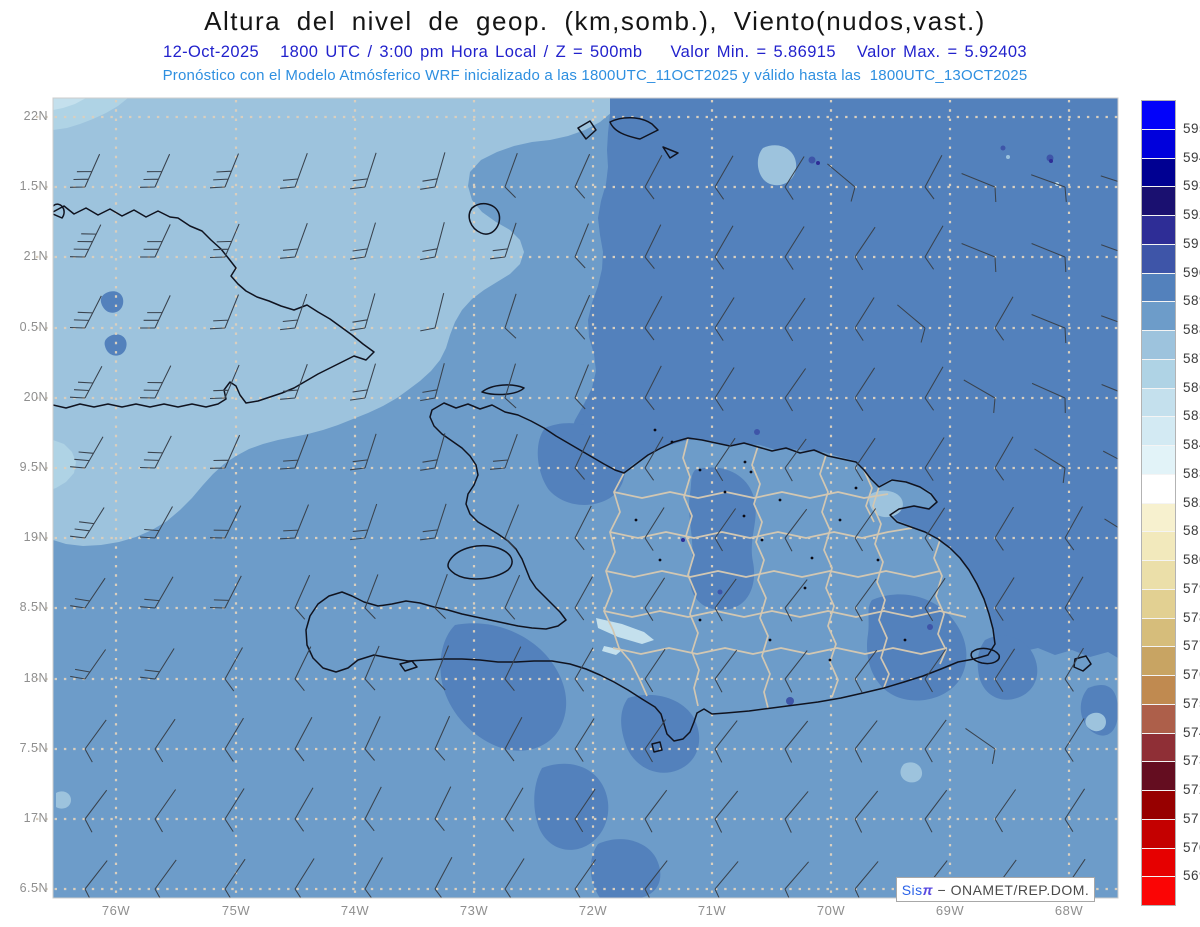 This screenshot has width=1200, height=927. I want to click on watermark-pi-icon: π, so click(928, 889).